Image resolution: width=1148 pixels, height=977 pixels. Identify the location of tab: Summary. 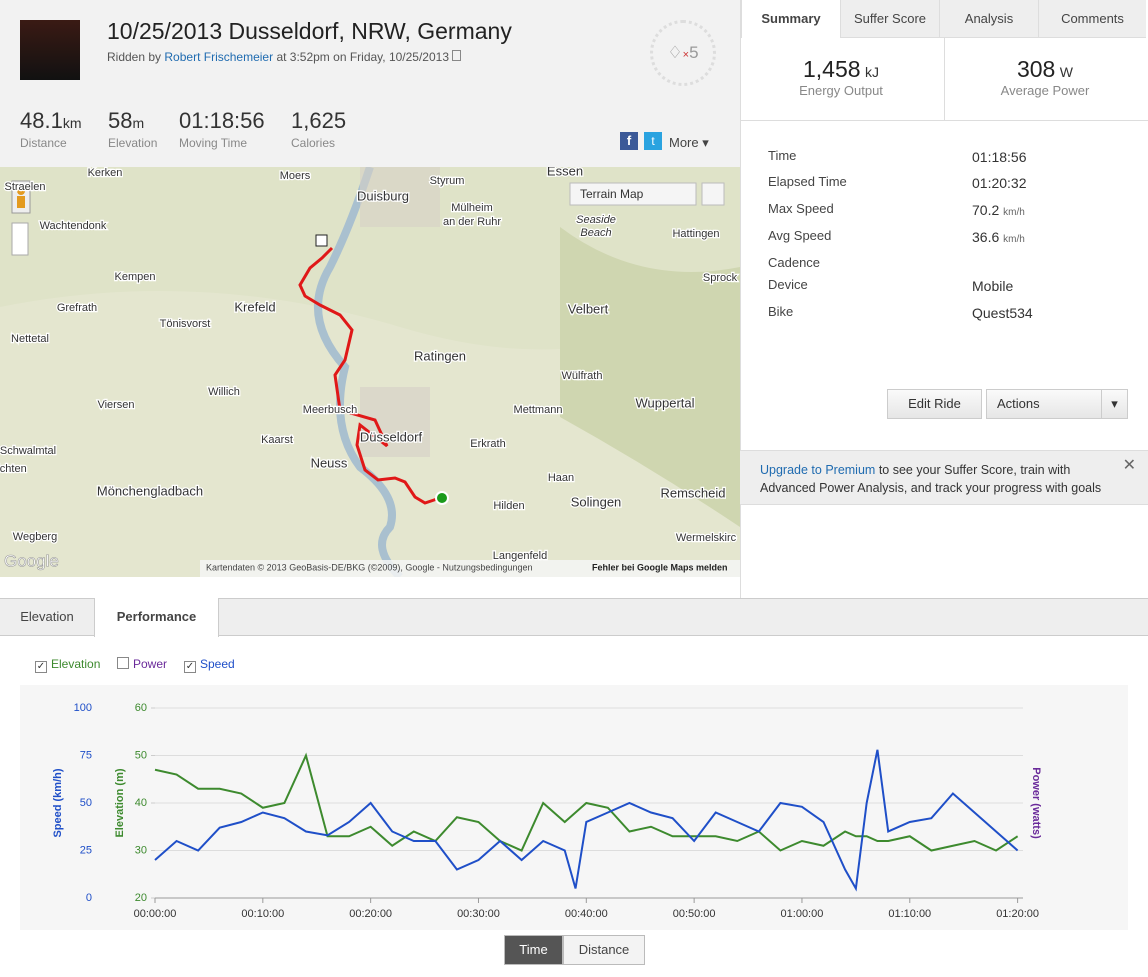
(790, 19).